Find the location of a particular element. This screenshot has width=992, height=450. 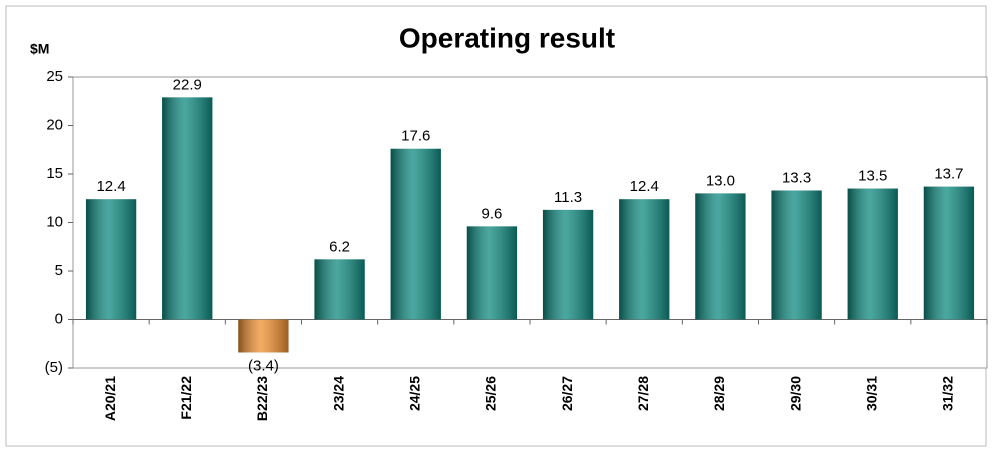

value-label: 6.2 is located at coordinates (339, 246).